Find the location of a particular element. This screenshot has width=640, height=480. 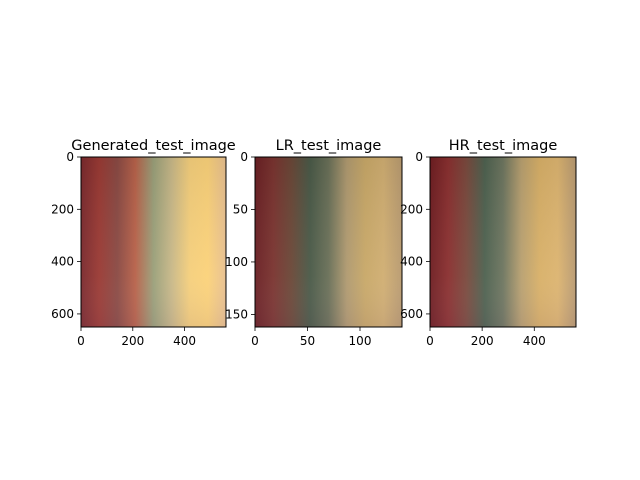

subplot-3: HR_test_image 0 200 400 0 200 400 600 is located at coordinates (488, 243).